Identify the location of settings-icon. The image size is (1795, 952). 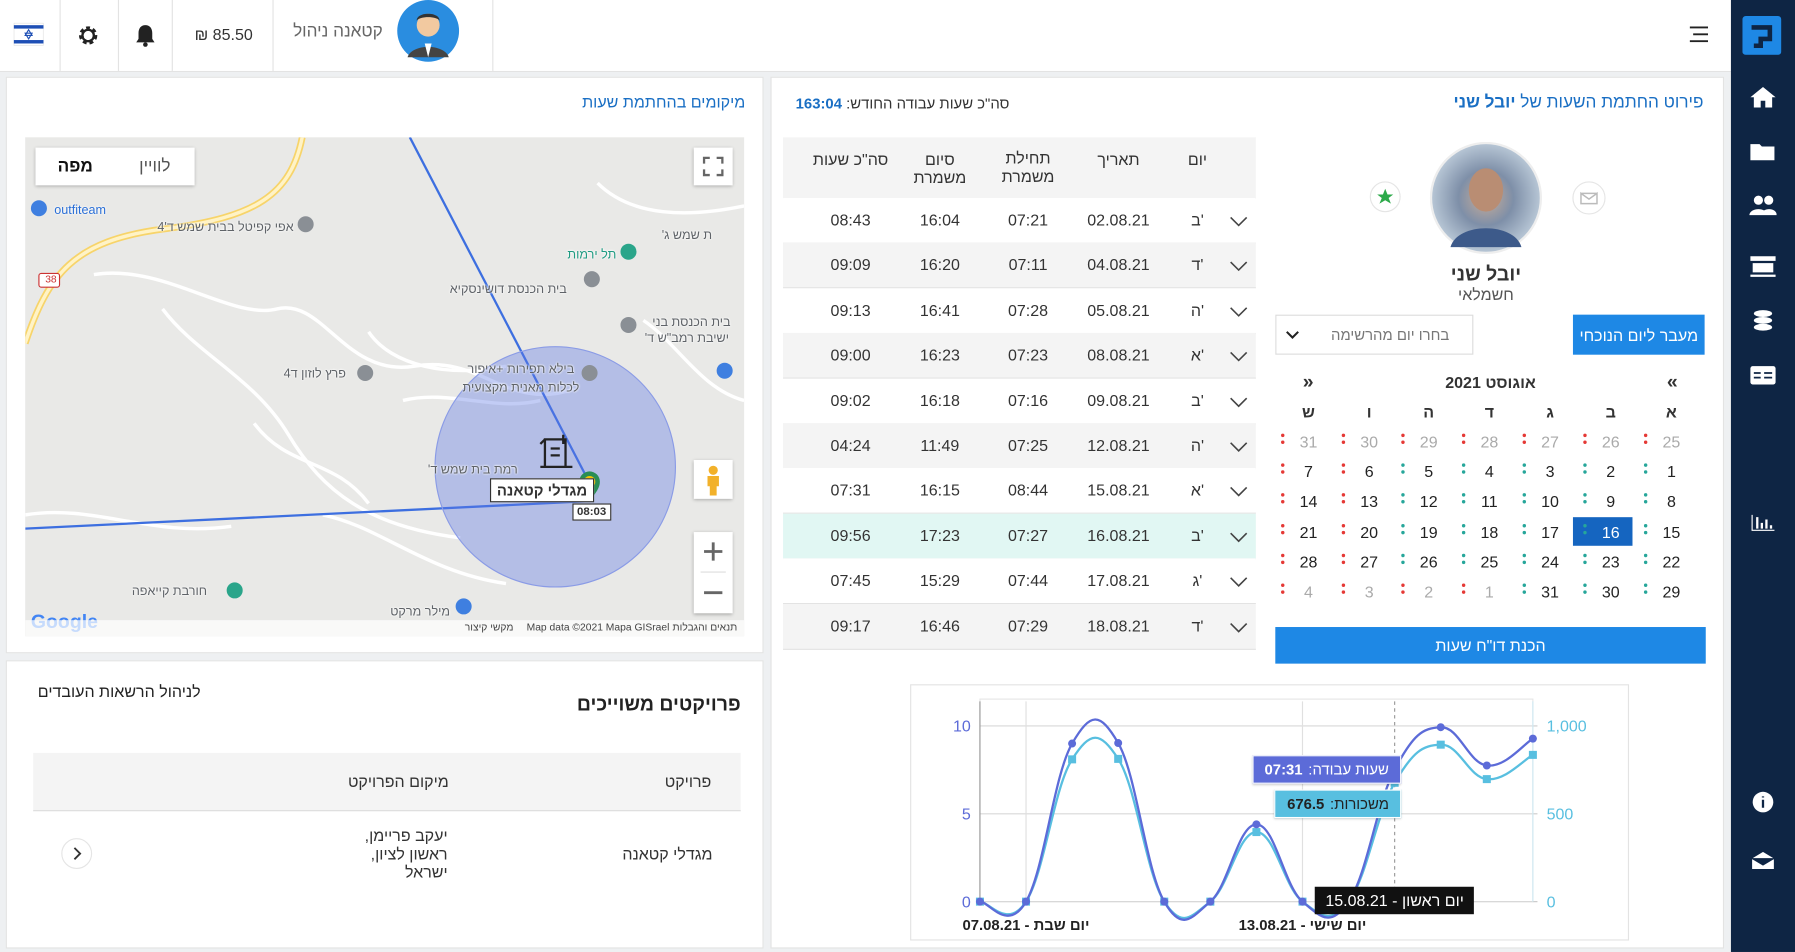
(88, 35).